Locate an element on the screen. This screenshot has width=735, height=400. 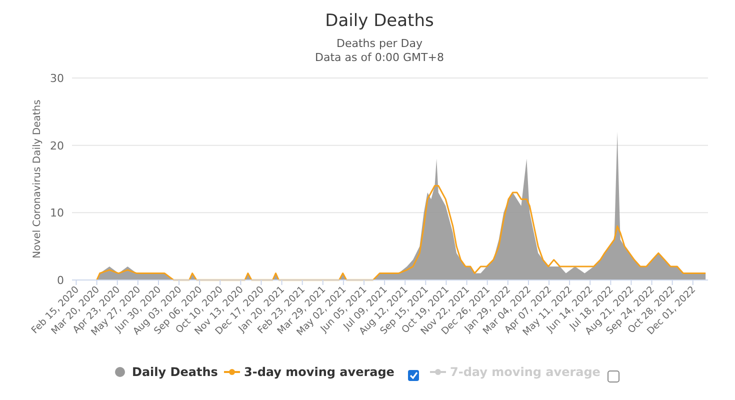
chart-title: Daily Deaths is located at coordinates (379, 21).